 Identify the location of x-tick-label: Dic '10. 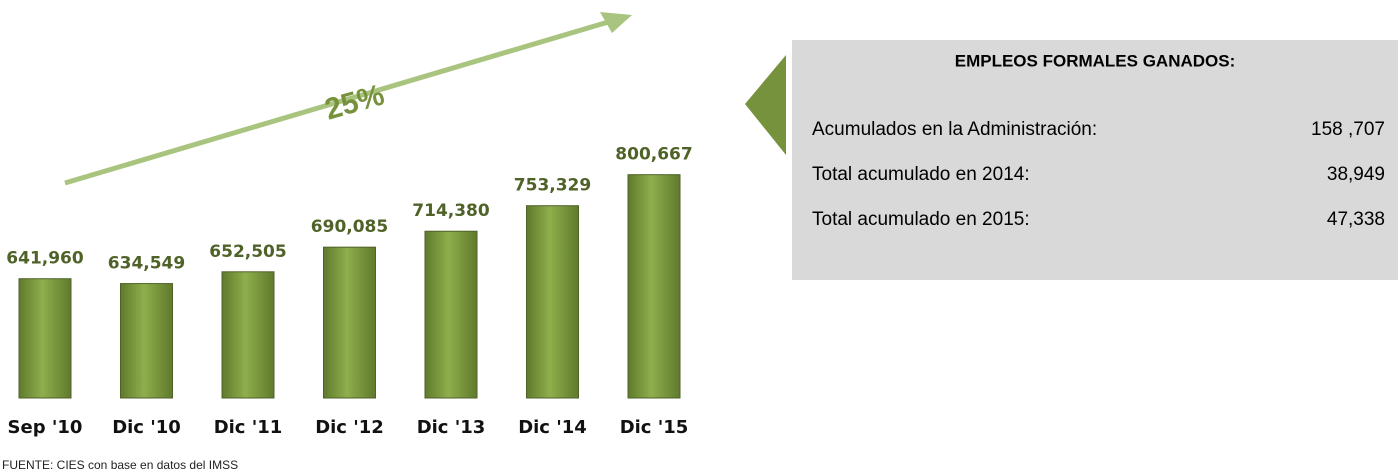
(146, 427).